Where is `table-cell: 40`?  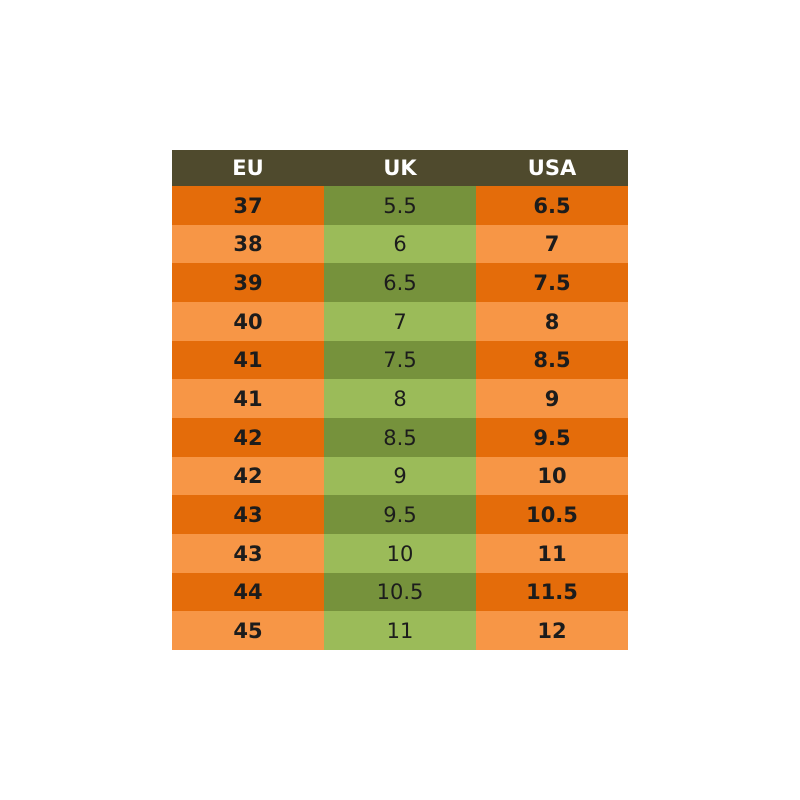 table-cell: 40 is located at coordinates (248, 322).